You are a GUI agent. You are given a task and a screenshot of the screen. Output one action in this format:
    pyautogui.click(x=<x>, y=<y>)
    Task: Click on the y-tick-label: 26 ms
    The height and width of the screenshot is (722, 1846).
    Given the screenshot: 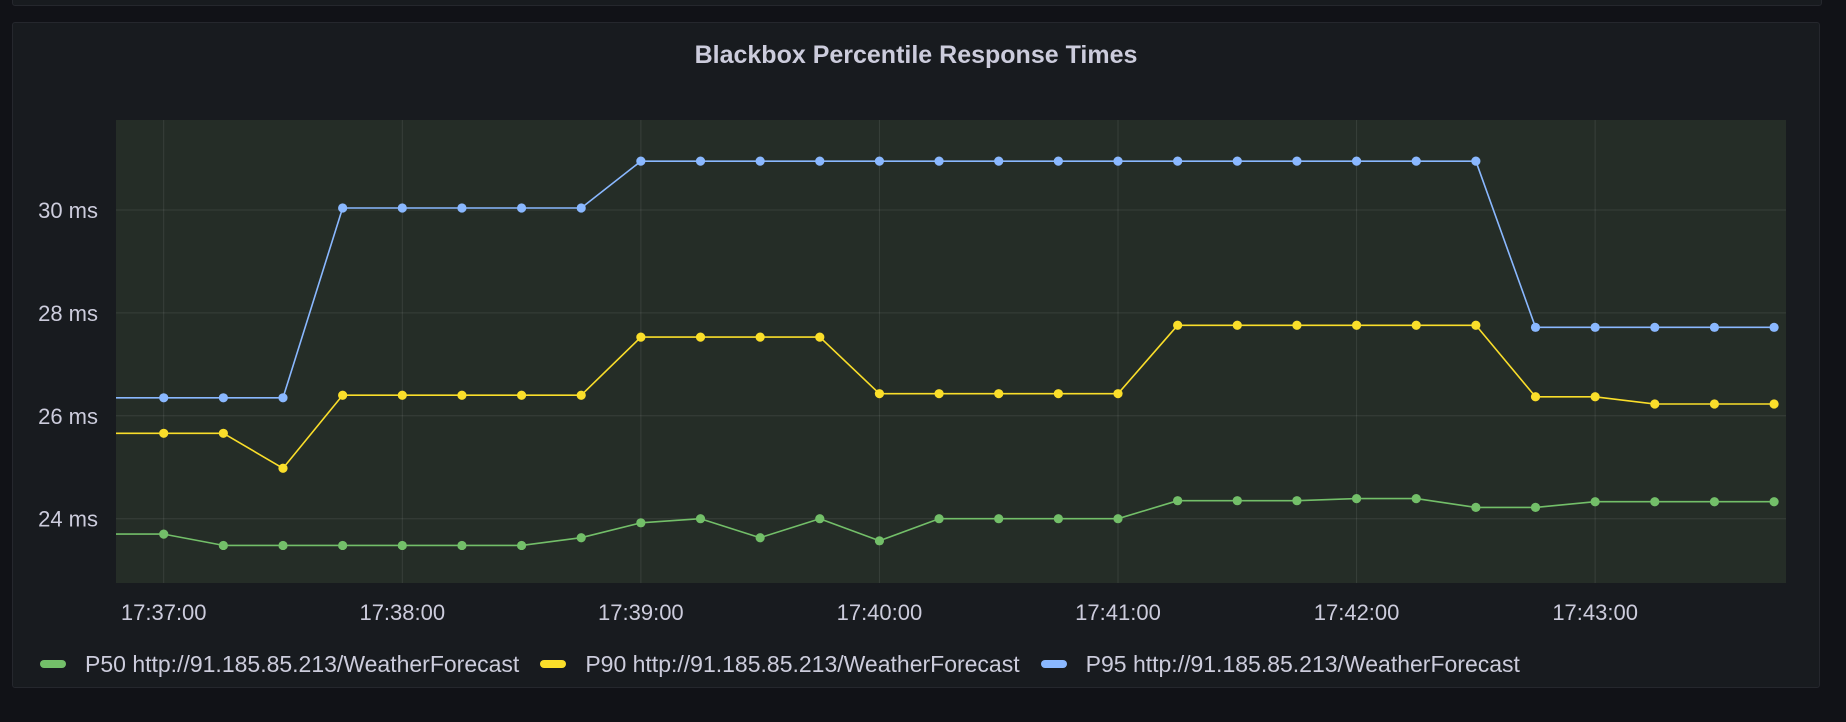 What is the action you would take?
    pyautogui.click(x=68, y=416)
    